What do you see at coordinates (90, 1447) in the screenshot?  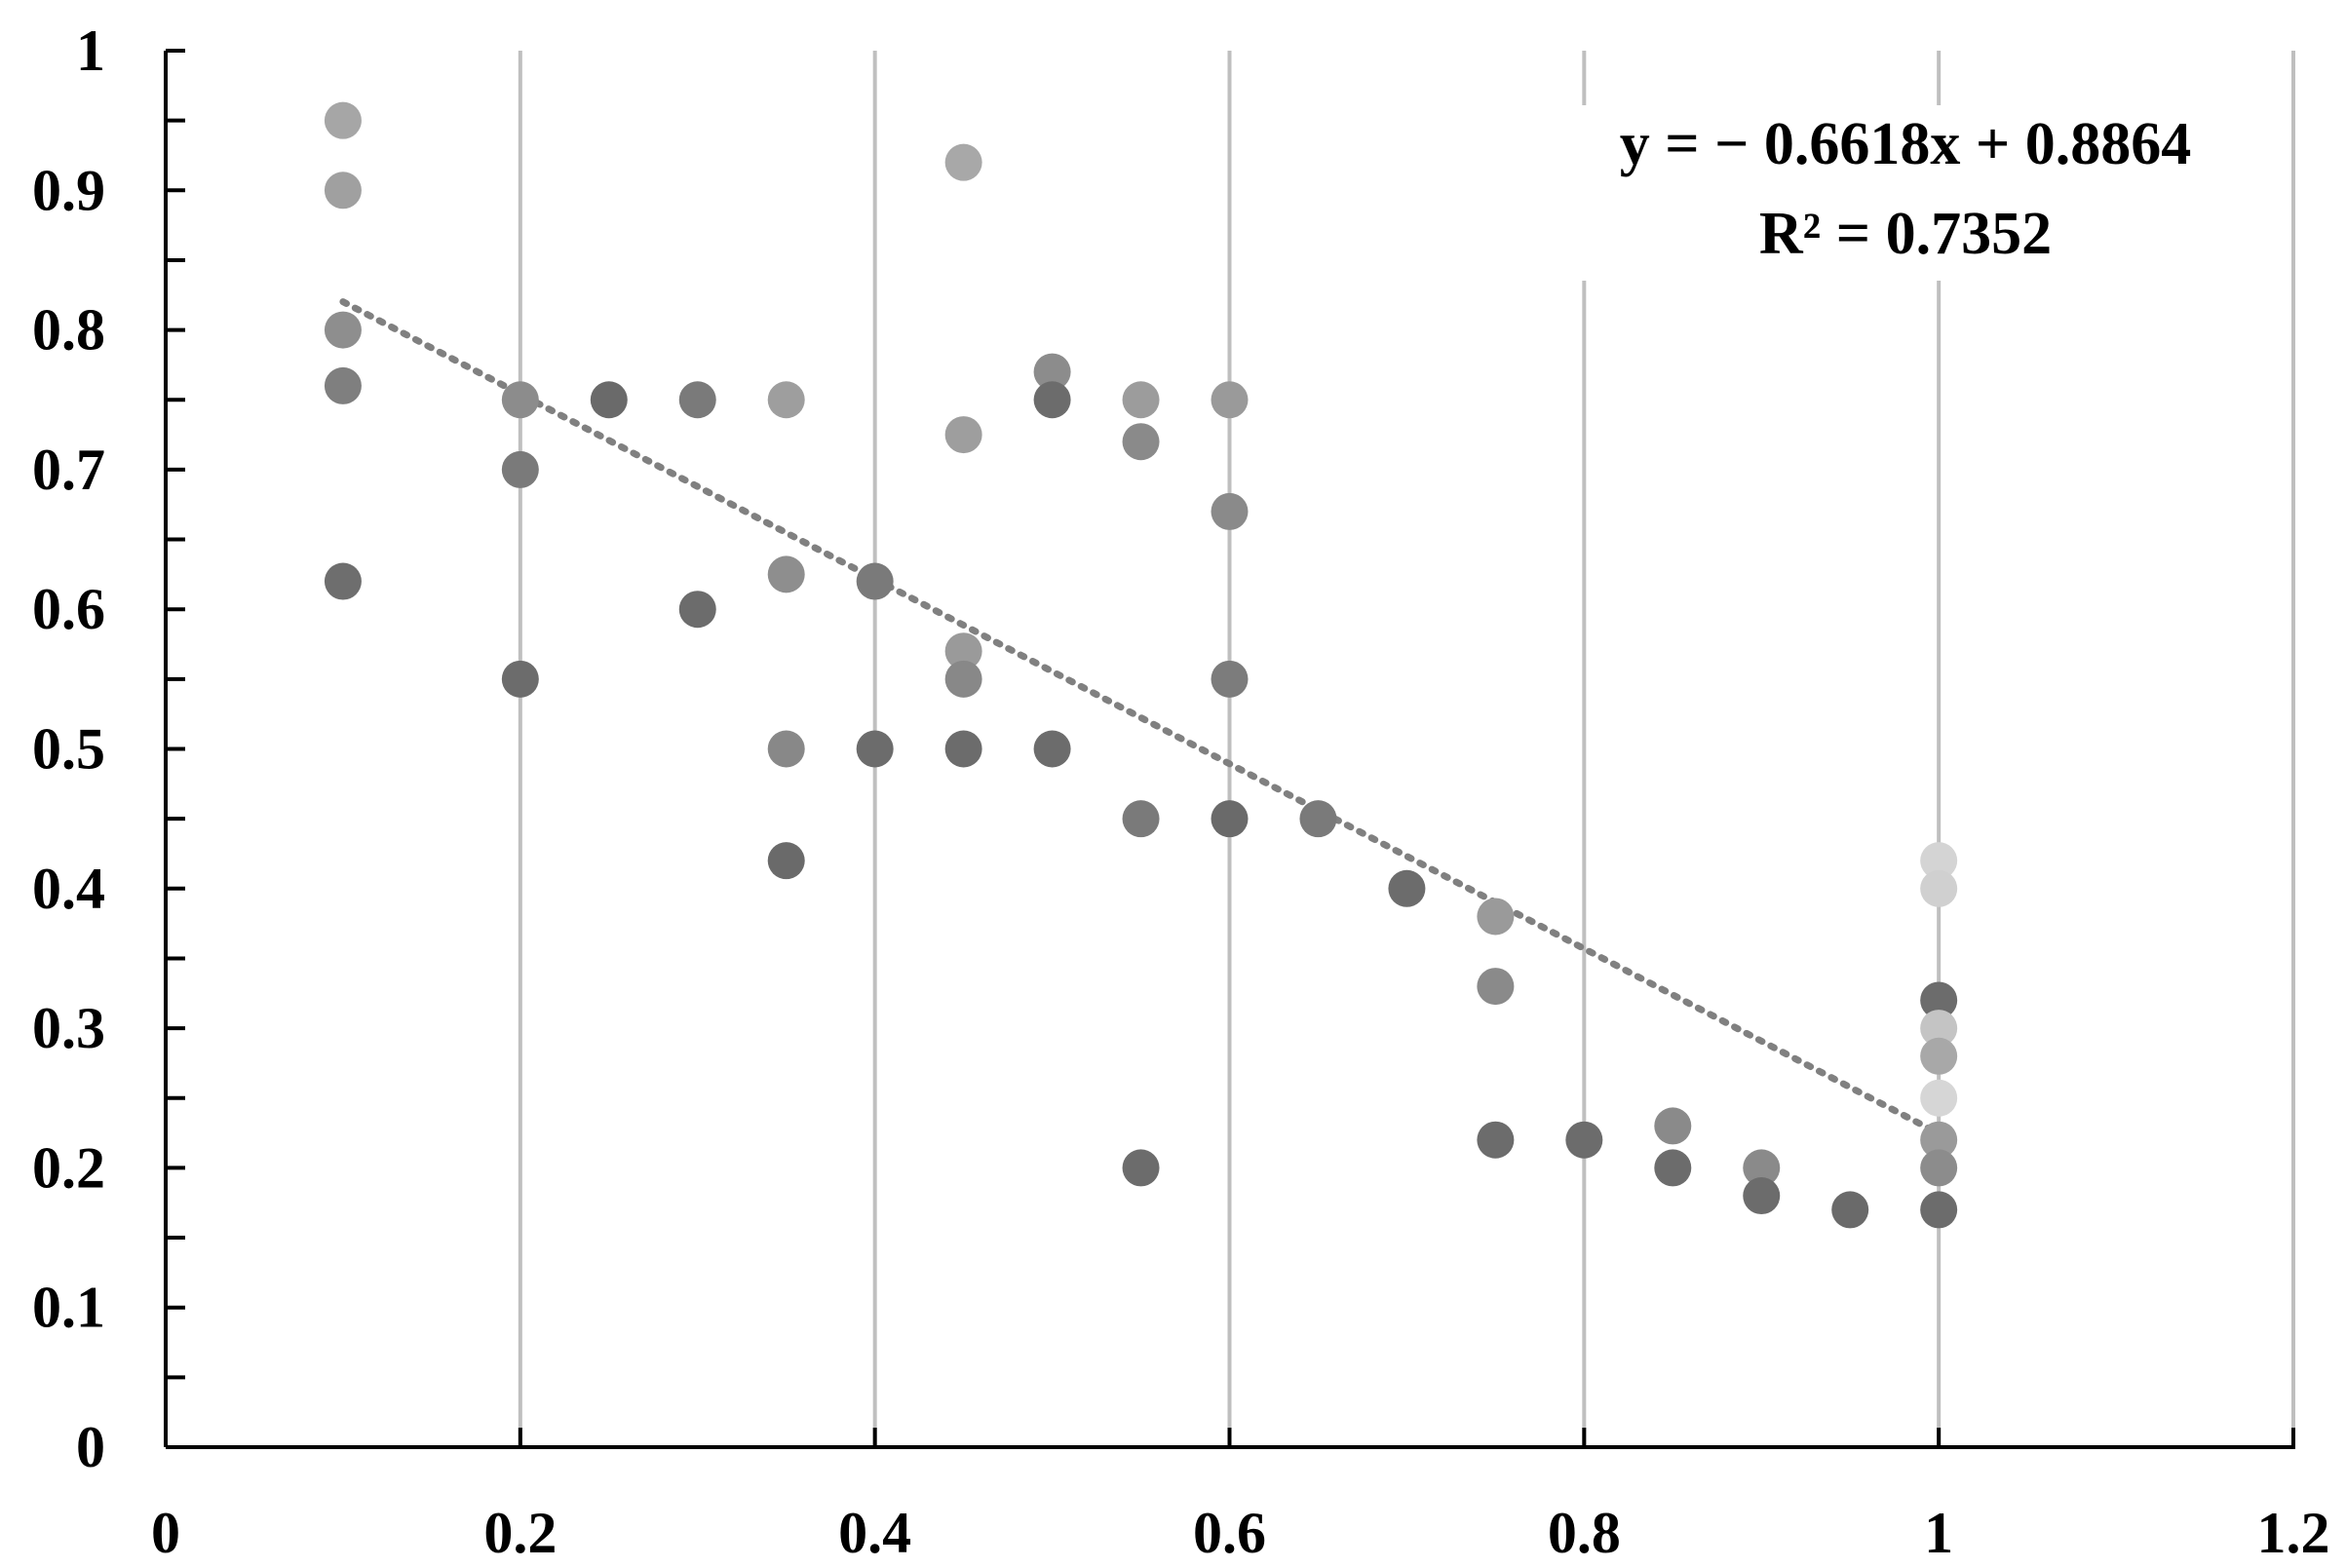 I see `y-tick-label: 0` at bounding box center [90, 1447].